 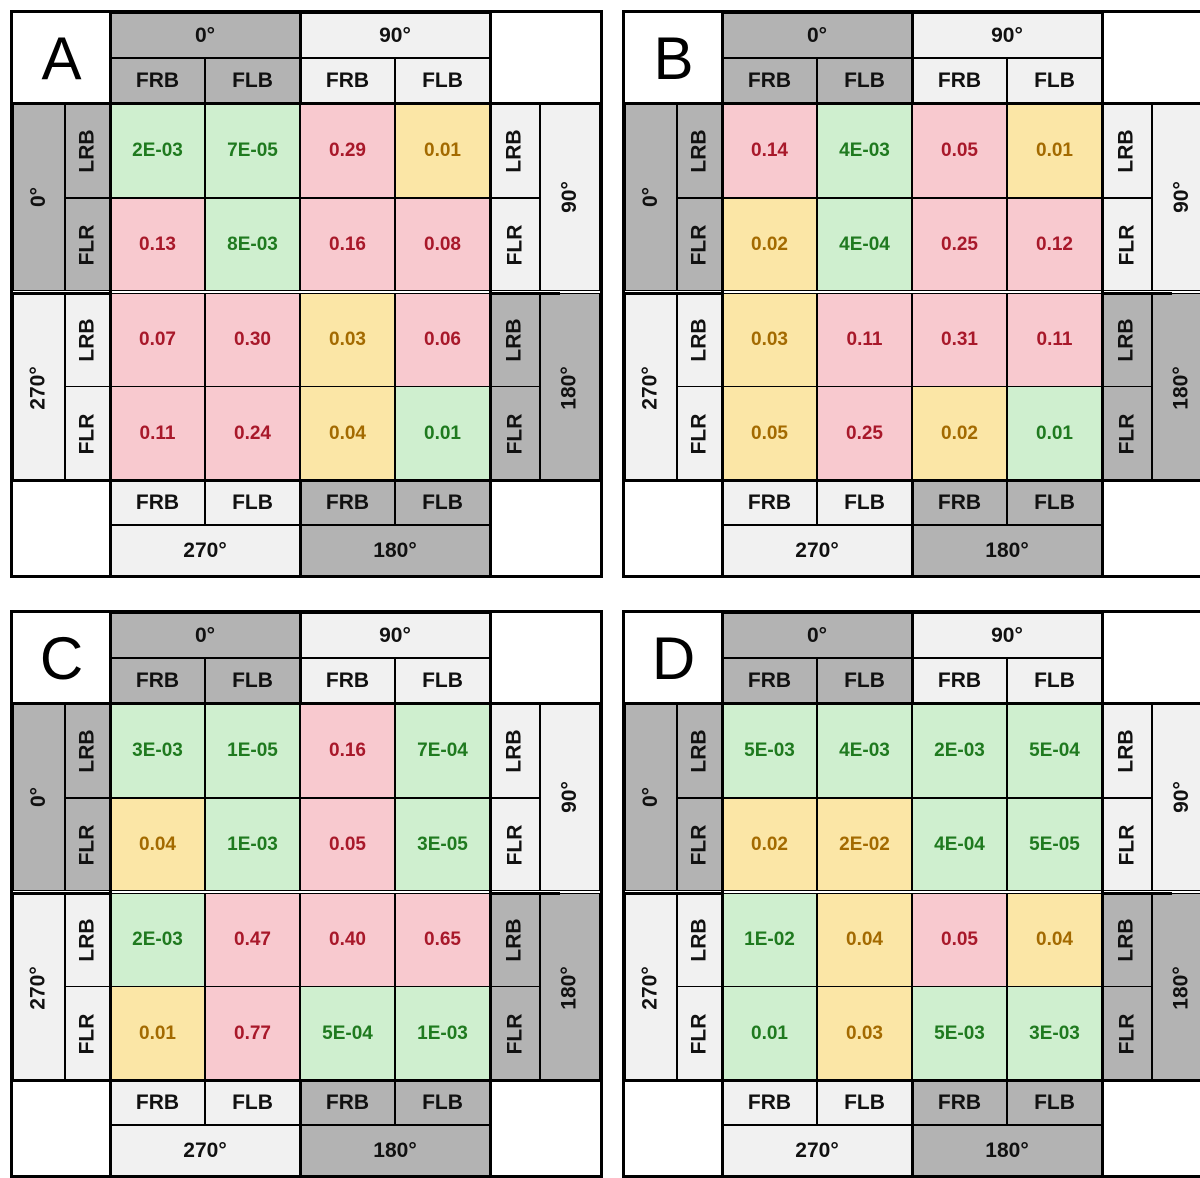 I want to click on value-cell-text: 4E-04, so click(x=959, y=844).